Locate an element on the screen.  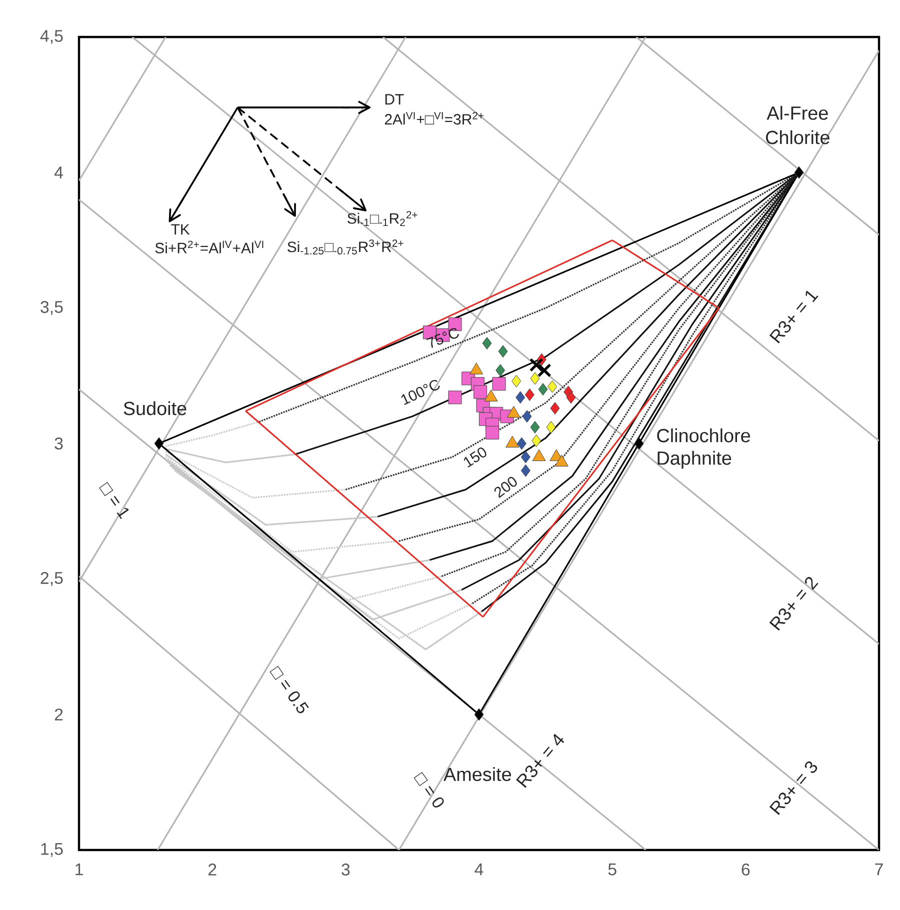
annotation: Al-Free is located at coordinates (797, 113).